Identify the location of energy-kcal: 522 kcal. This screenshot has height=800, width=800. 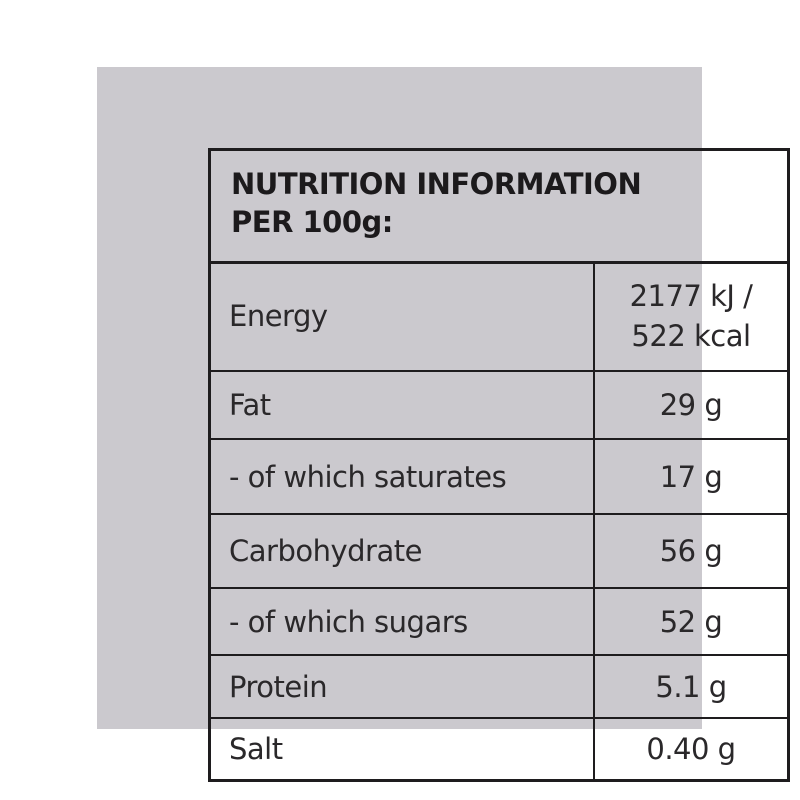
(691, 335).